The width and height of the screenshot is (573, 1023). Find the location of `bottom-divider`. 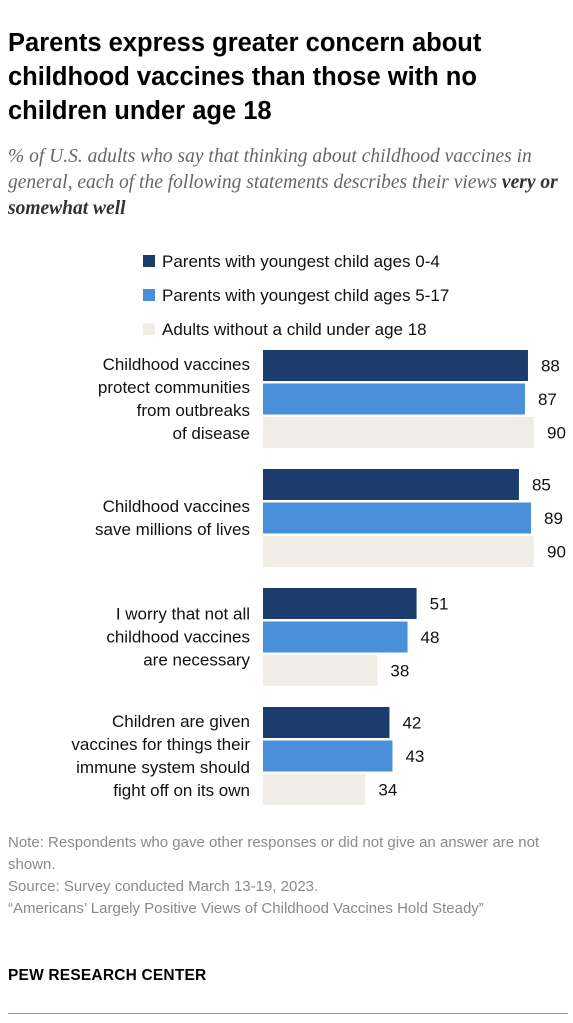

bottom-divider is located at coordinates (288, 1013).